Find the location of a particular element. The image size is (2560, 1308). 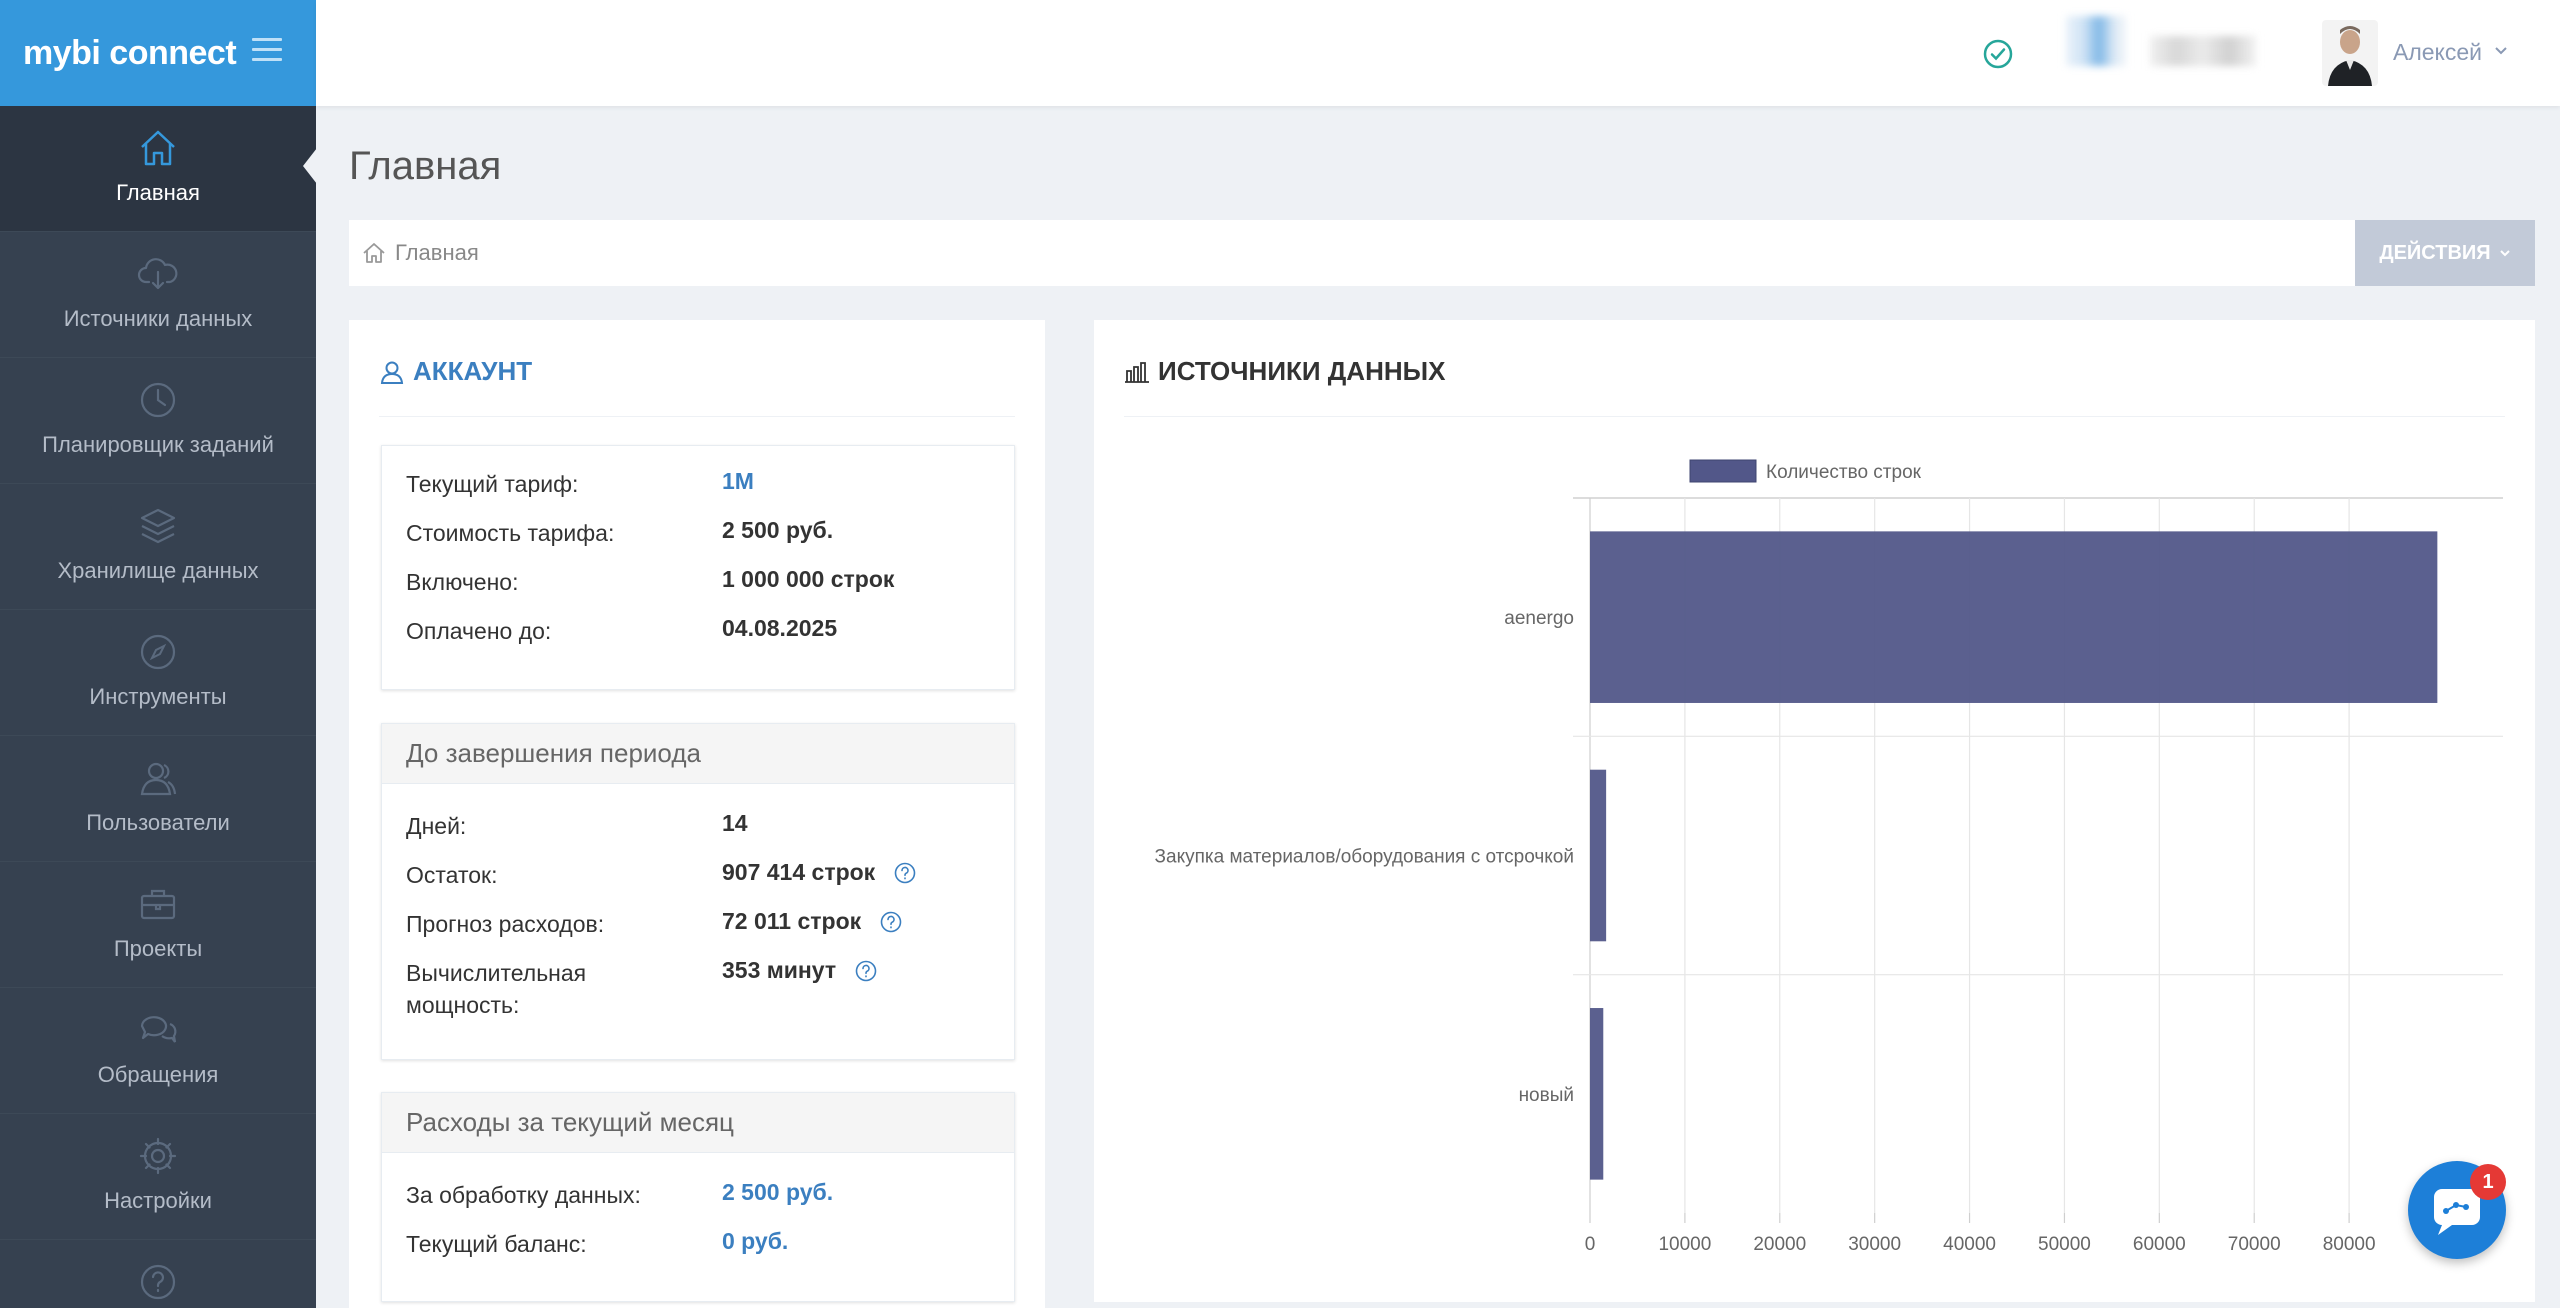

sidebar-item-label: Настройки is located at coordinates (158, 1200).